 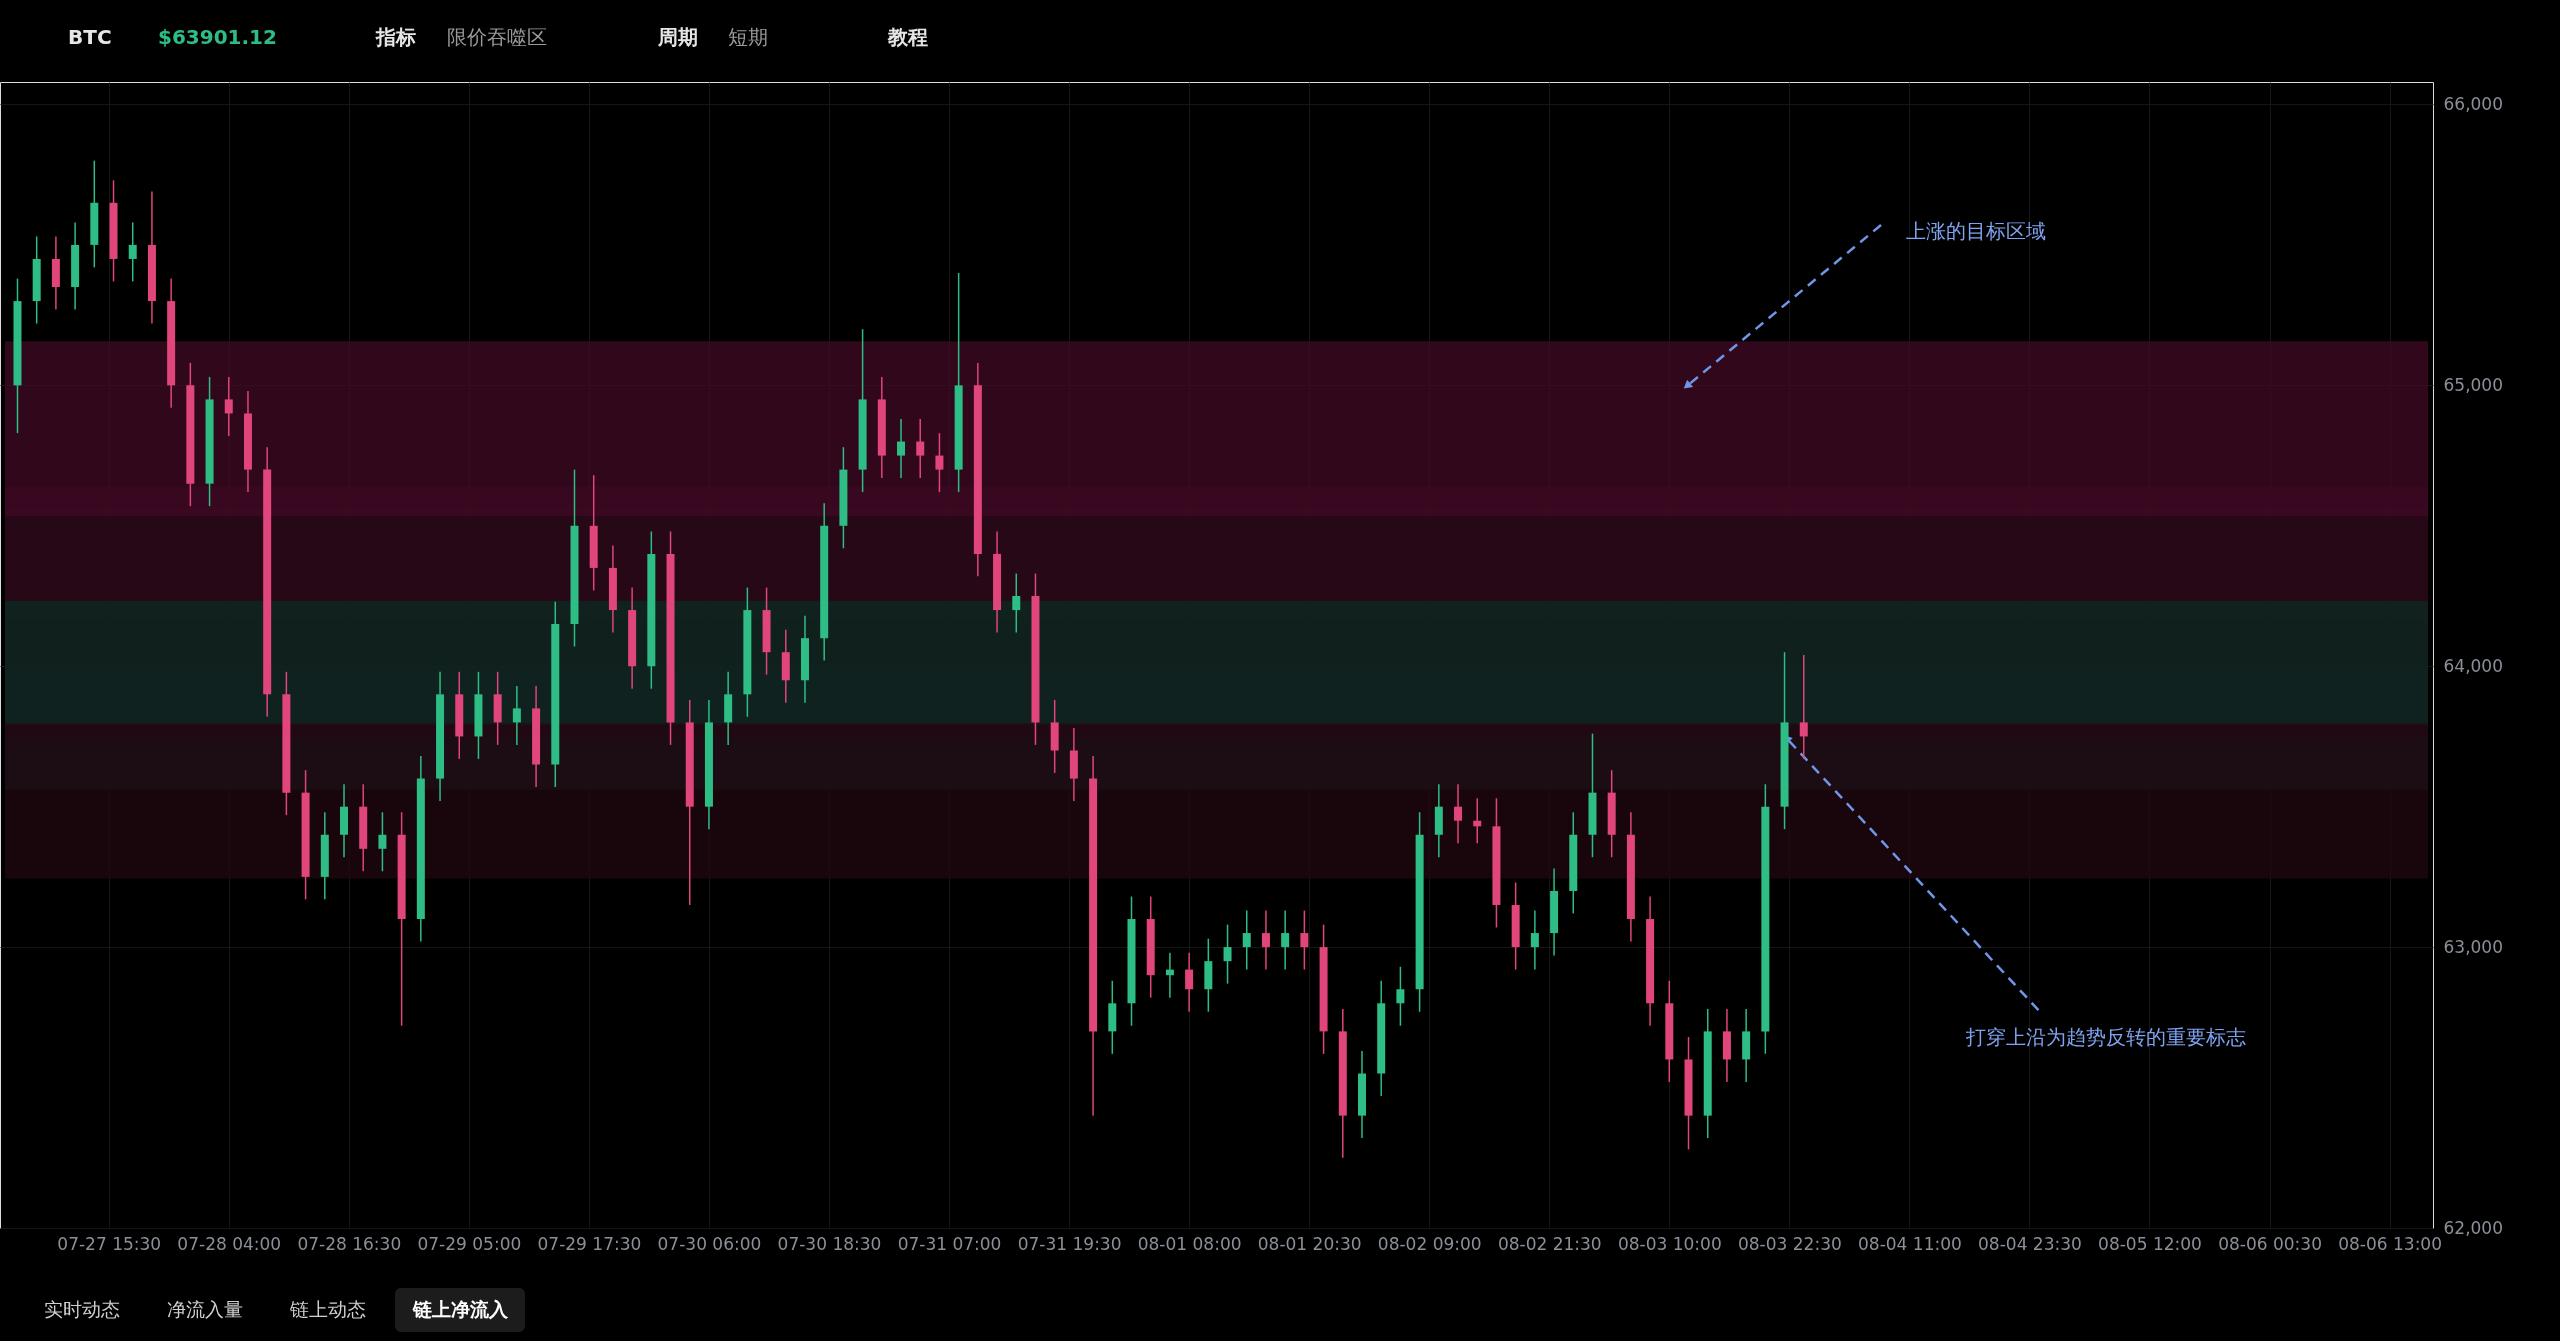 I want to click on x-tick-label: 08-05 12:00, so click(x=2150, y=1243).